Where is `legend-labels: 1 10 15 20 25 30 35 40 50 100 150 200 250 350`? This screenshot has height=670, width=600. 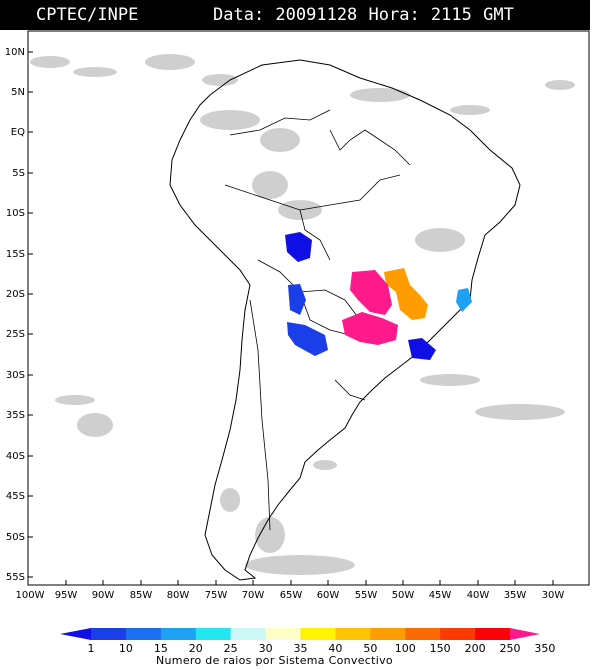
legend-labels: 1 10 15 20 25 30 35 40 50 100 150 200 250 350 is located at coordinates (322, 648).